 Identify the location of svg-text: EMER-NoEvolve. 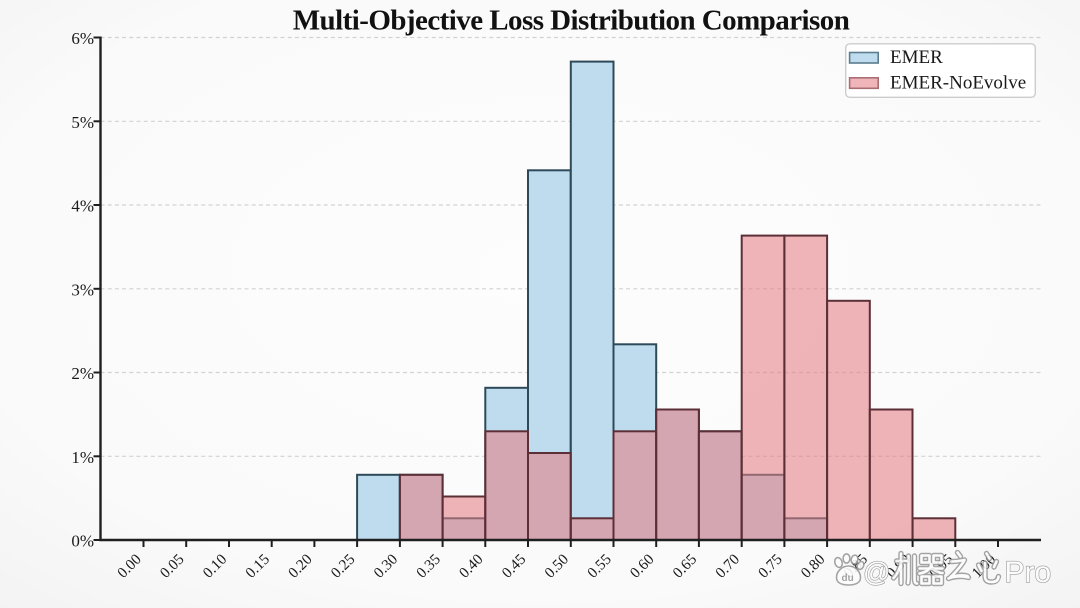
(958, 83).